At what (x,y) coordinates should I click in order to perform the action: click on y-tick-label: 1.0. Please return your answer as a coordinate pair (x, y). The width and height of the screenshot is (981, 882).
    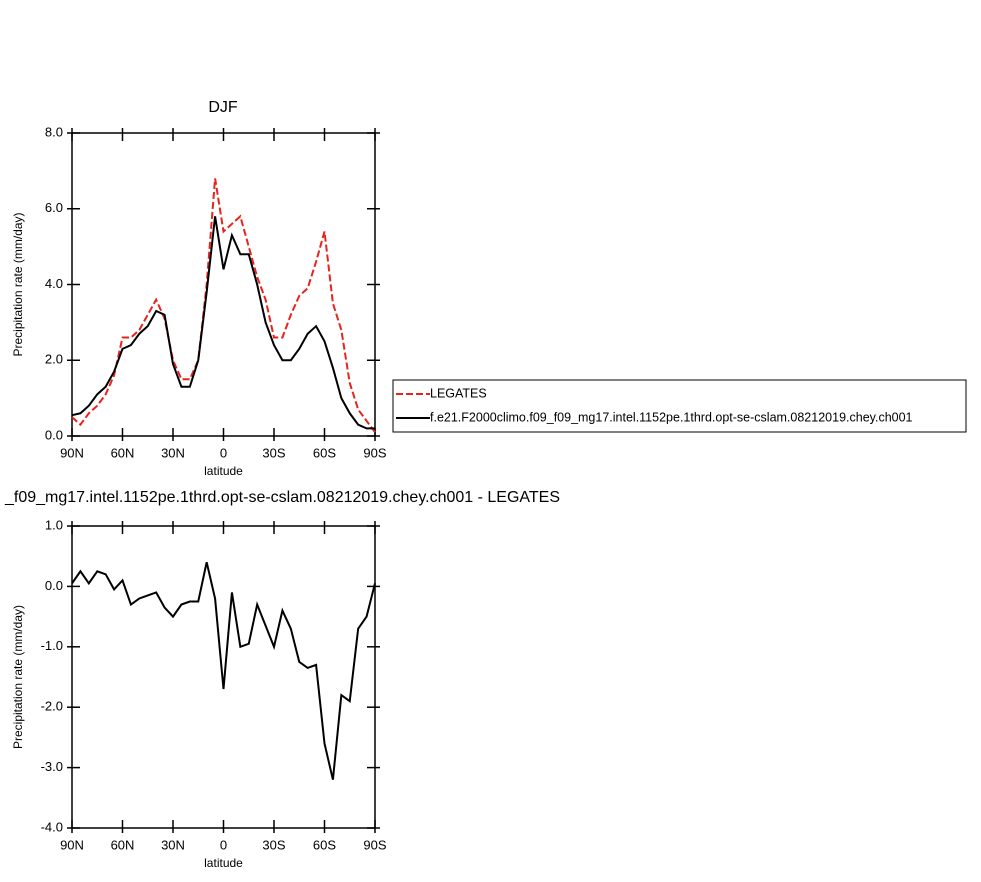
    Looking at the image, I should click on (54, 524).